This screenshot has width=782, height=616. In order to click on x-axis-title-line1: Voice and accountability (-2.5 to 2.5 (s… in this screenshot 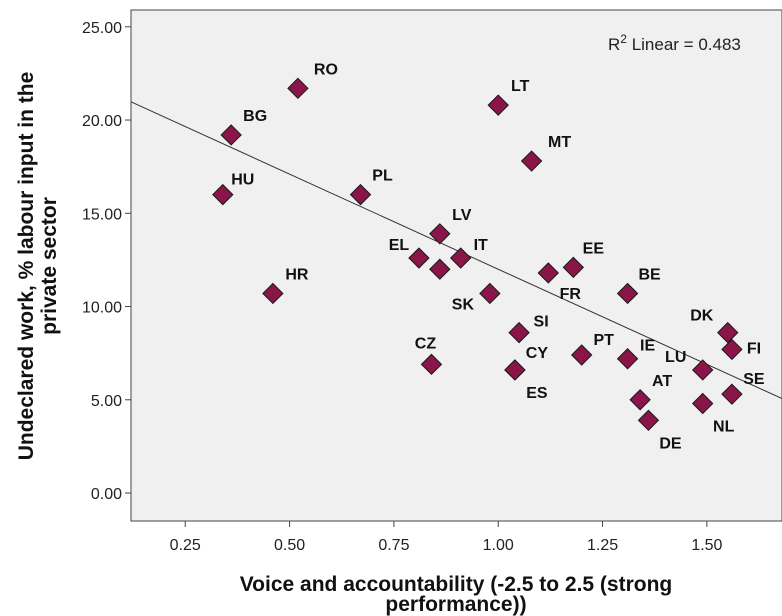, I will do `click(456, 584)`.